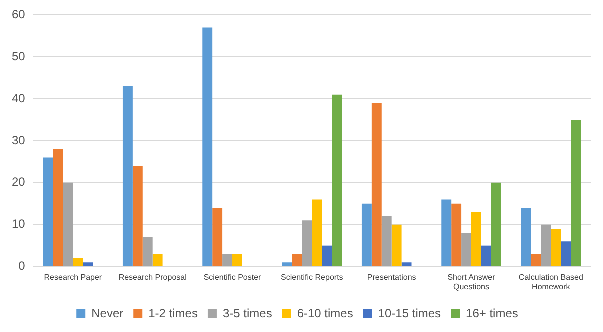 The image size is (603, 332). What do you see at coordinates (153, 277) in the screenshot?
I see `x-tick-label: Research Proposal` at bounding box center [153, 277].